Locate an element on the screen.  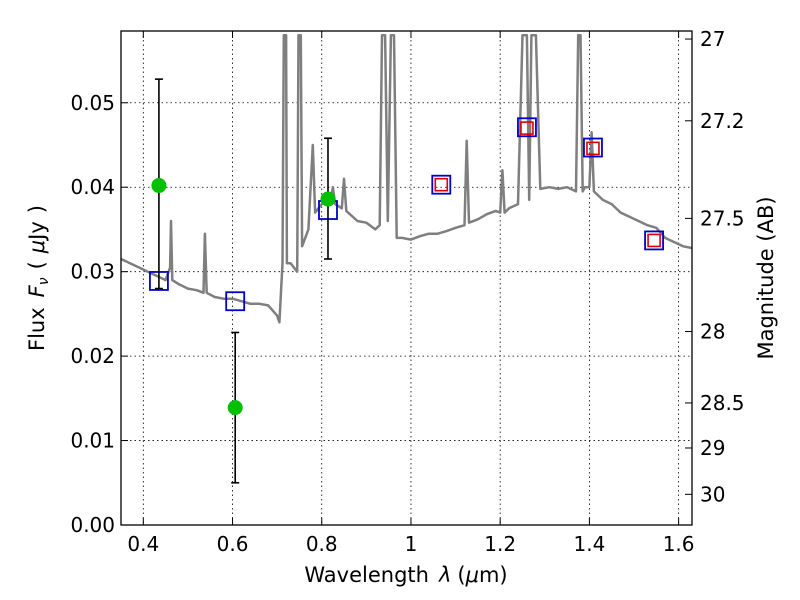
y-tick-label: 0.00 is located at coordinates (92, 525).